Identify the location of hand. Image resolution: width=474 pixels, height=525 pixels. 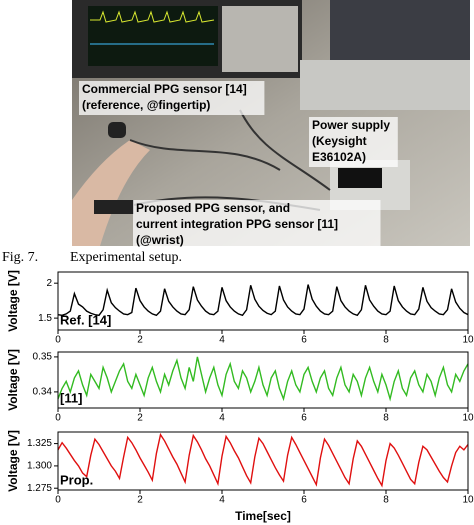
(111, 193).